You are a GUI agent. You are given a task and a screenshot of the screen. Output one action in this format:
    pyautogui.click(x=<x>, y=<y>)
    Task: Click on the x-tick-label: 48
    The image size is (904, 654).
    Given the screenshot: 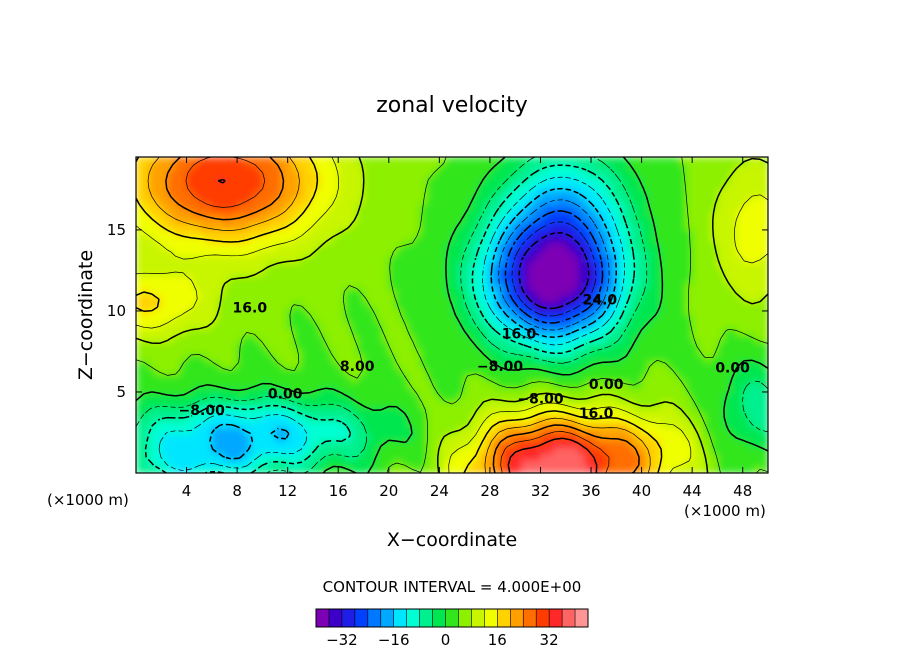 What is the action you would take?
    pyautogui.click(x=742, y=491)
    